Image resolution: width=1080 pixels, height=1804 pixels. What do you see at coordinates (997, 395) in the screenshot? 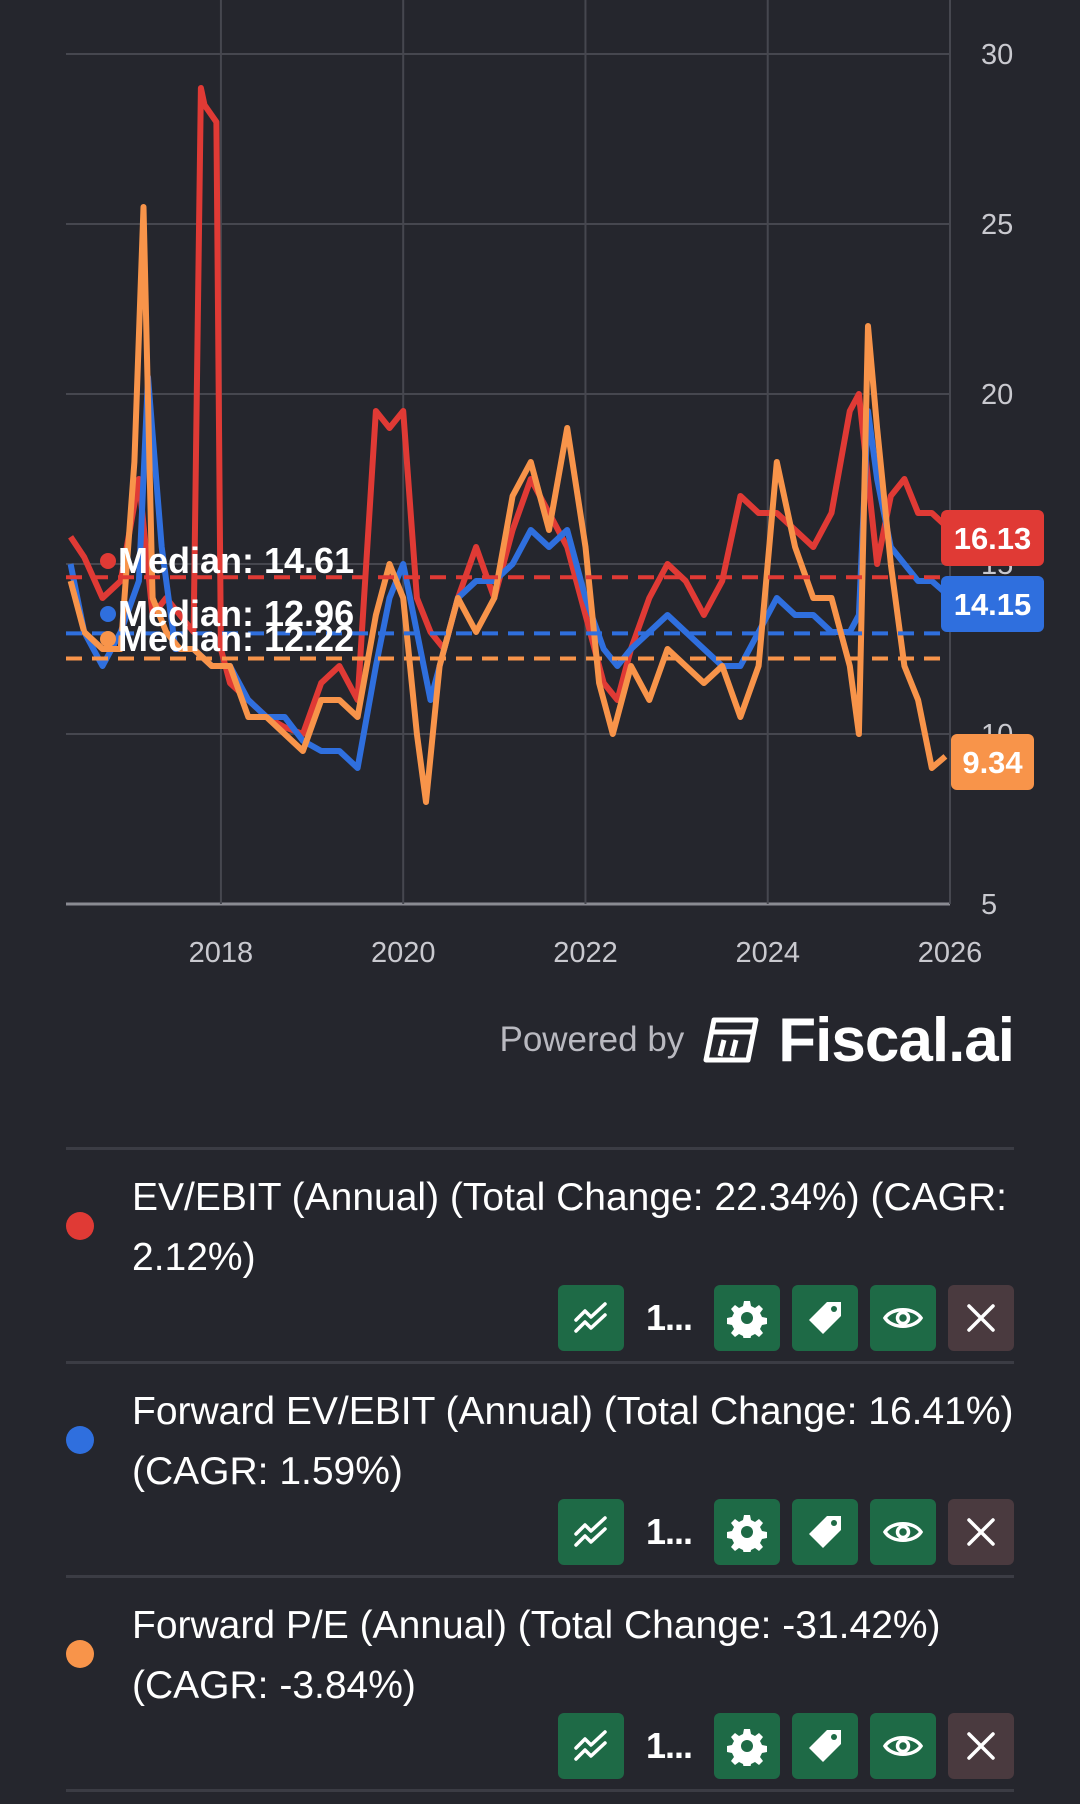
I see `y-tick-label: 20` at bounding box center [997, 395].